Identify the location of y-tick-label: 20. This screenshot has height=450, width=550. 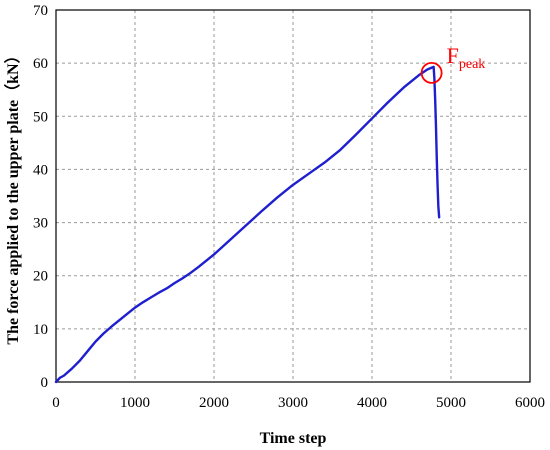
(40, 277).